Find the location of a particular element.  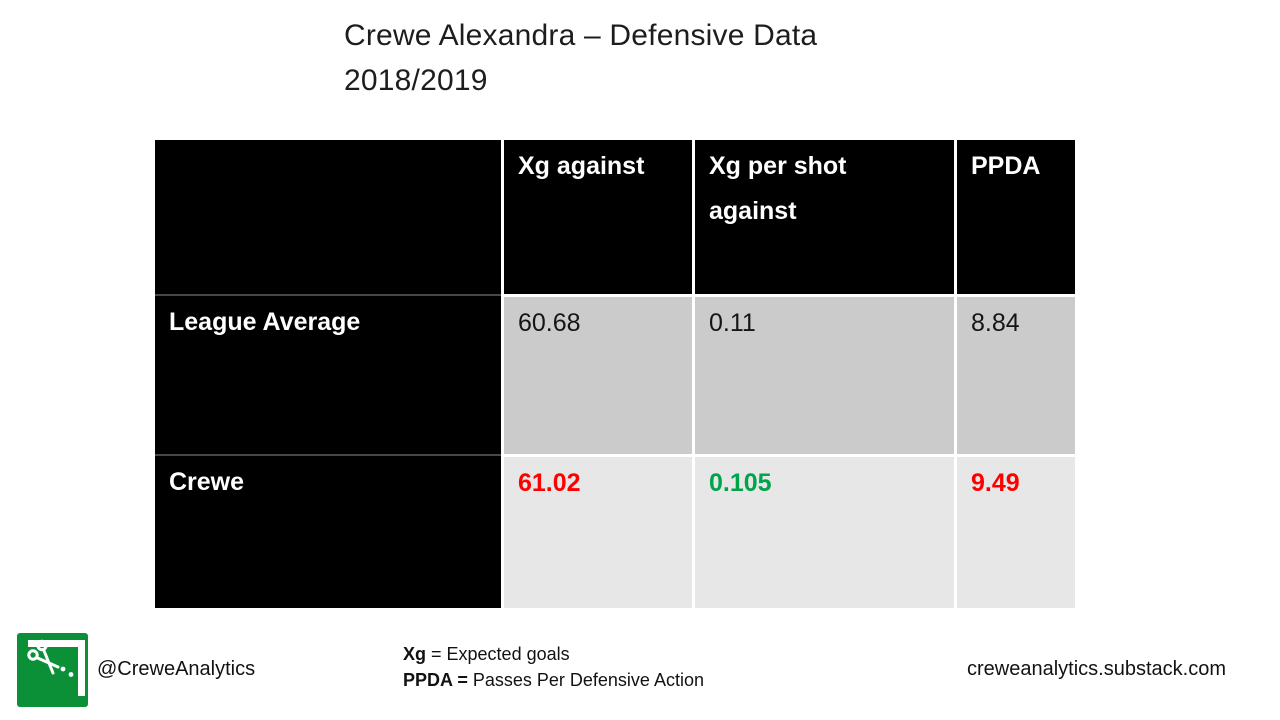

header-xg-against: Xg against is located at coordinates (596, 217).